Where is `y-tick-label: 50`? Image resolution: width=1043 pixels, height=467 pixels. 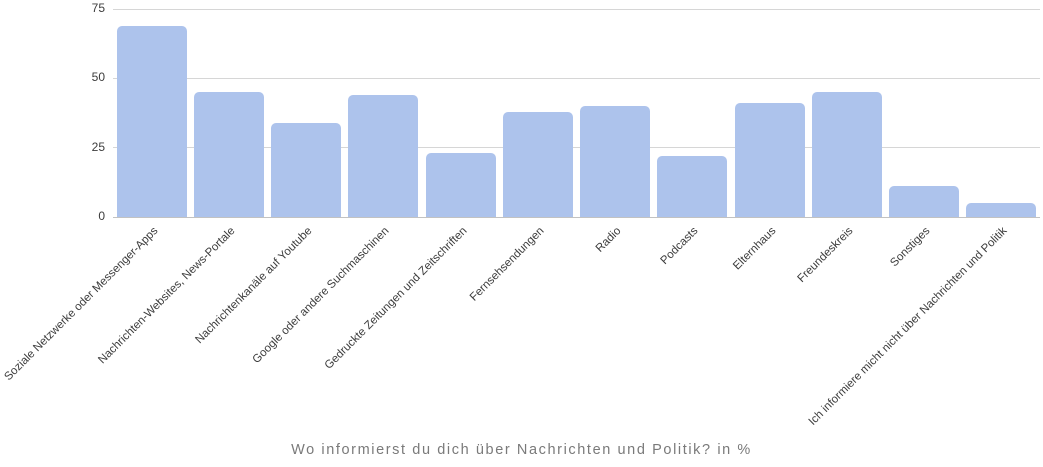
y-tick-label: 50 is located at coordinates (98, 77).